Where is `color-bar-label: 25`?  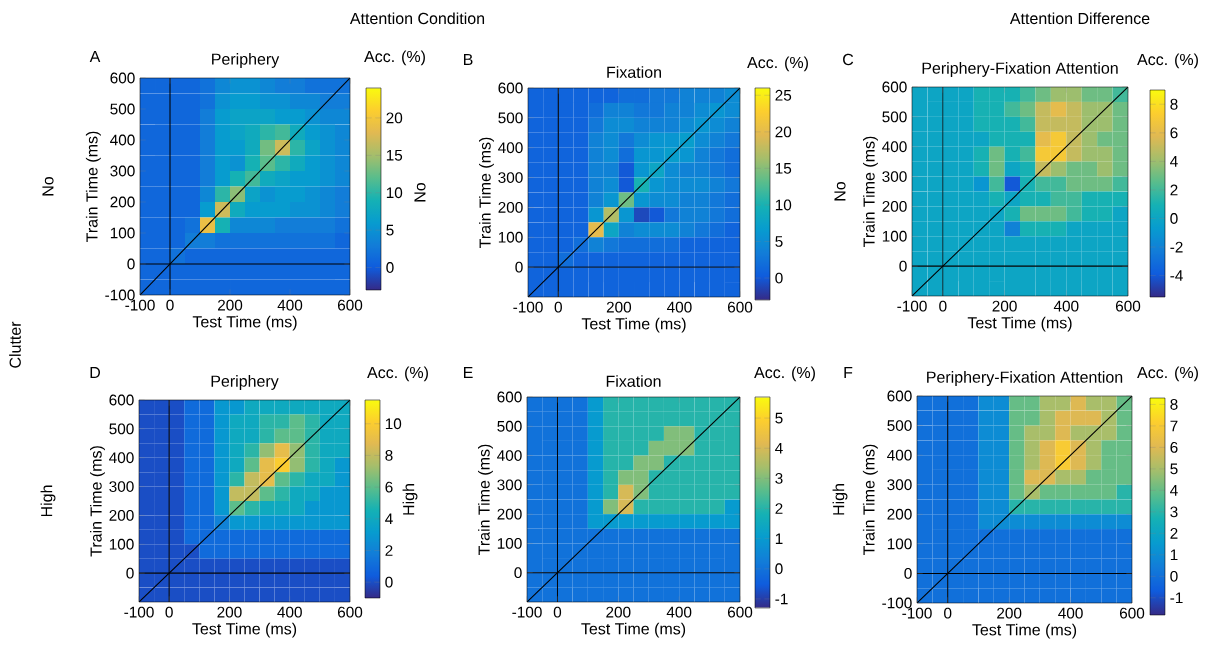
color-bar-label: 25 is located at coordinates (783, 95).